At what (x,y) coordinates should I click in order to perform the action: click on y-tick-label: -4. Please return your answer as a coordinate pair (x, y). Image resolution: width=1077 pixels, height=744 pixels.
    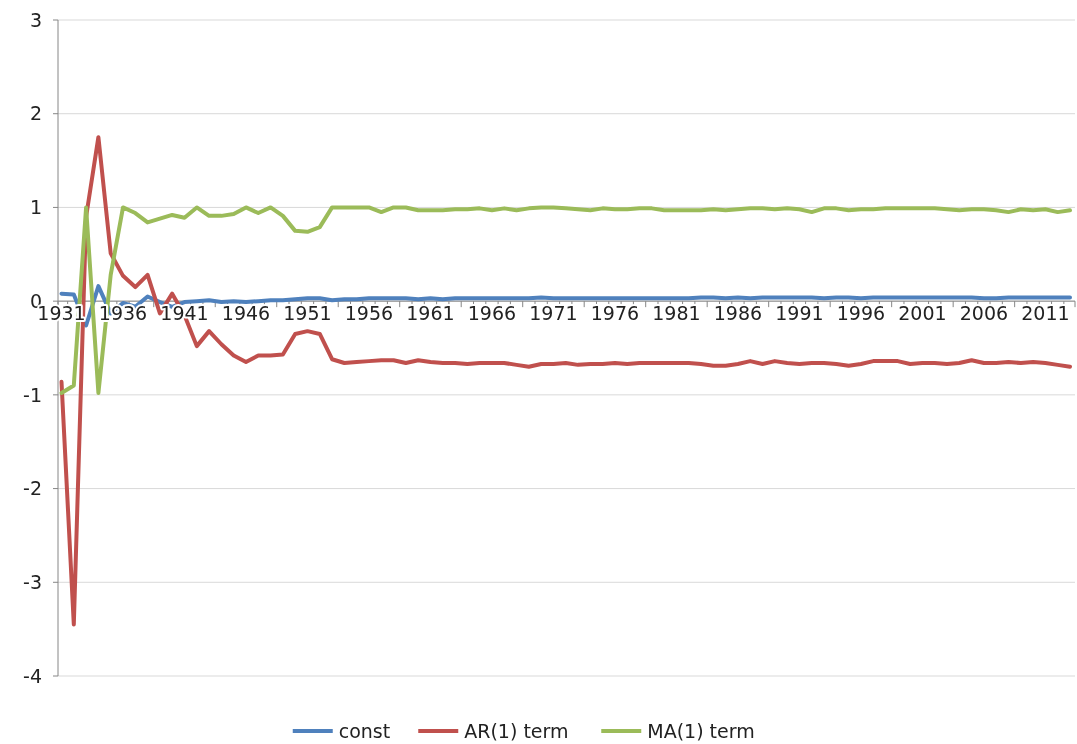
    Looking at the image, I should click on (32, 675).